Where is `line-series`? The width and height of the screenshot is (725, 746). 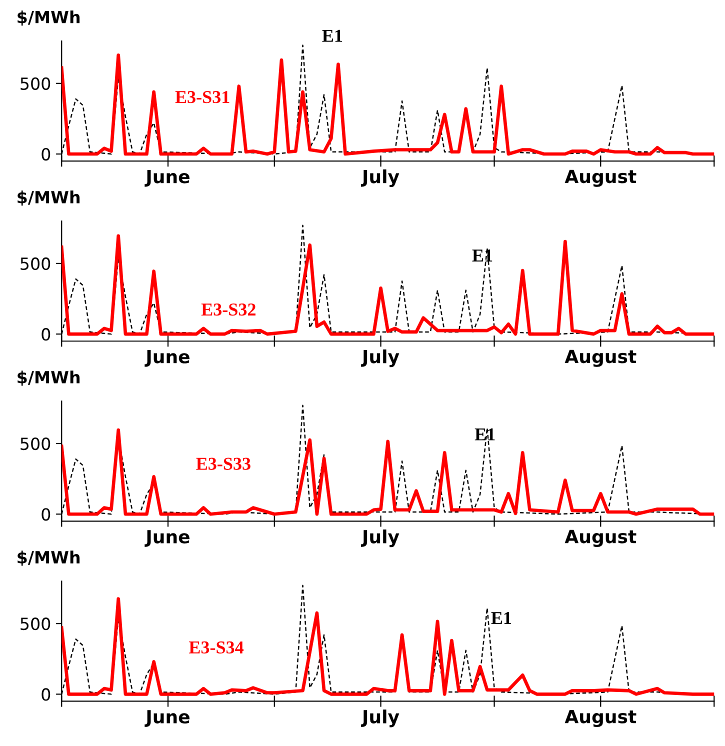 line-series is located at coordinates (388, 472).